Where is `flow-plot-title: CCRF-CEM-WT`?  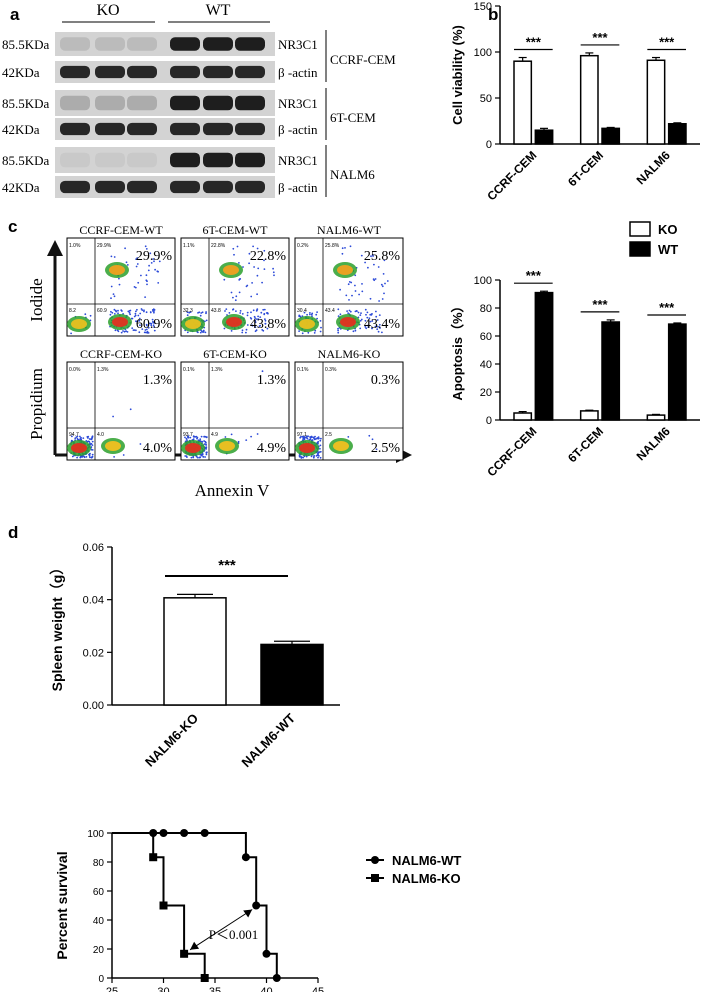 flow-plot-title: CCRF-CEM-WT is located at coordinates (121, 230).